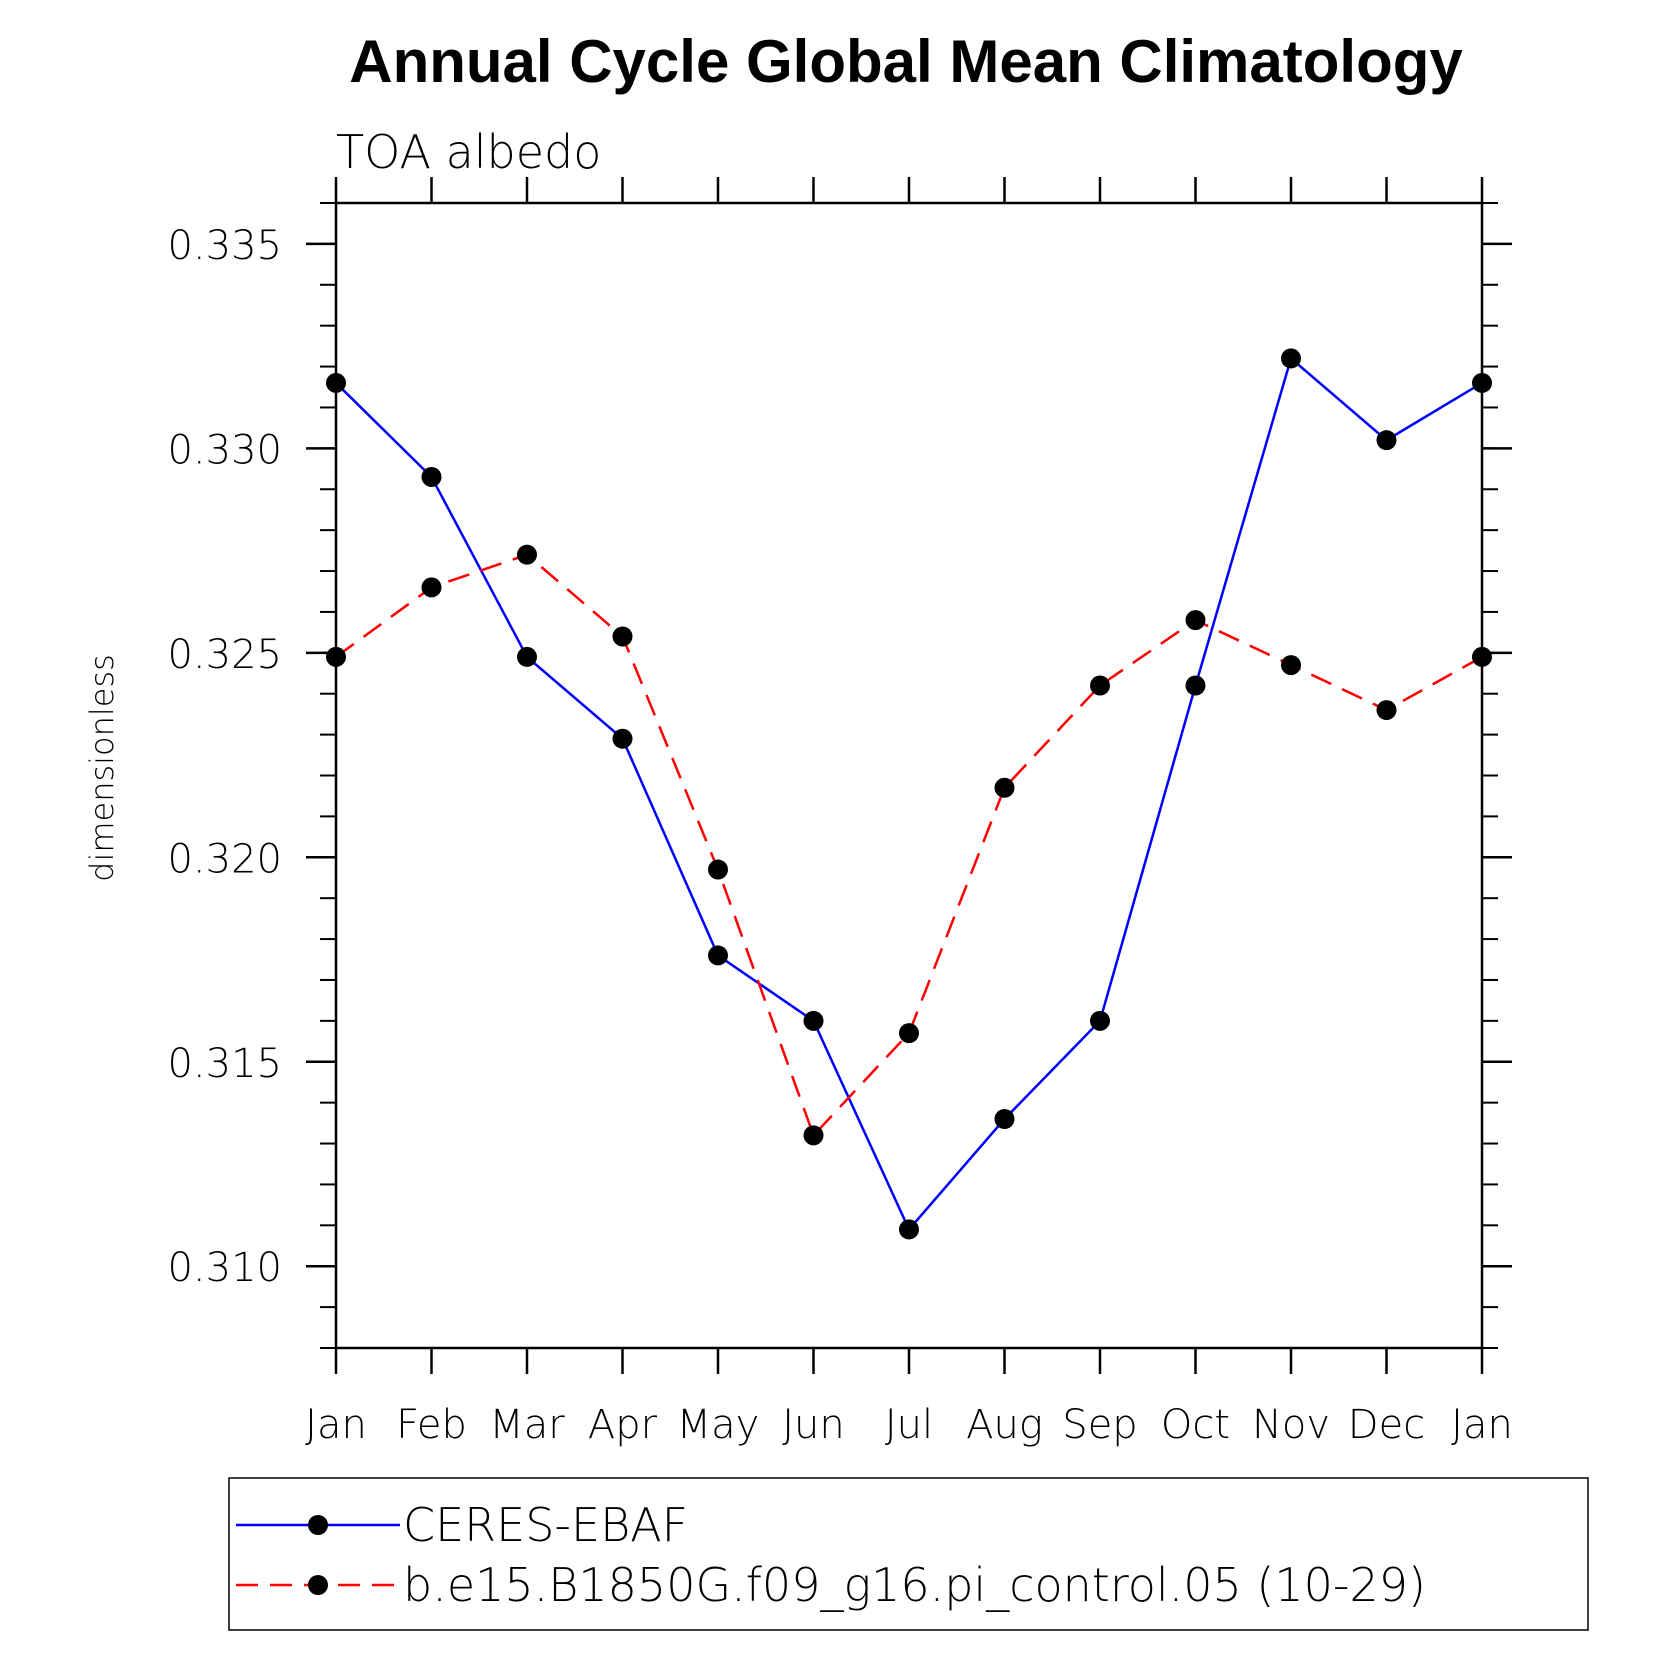  I want to click on x-tick-label: Oct, so click(1195, 1425).